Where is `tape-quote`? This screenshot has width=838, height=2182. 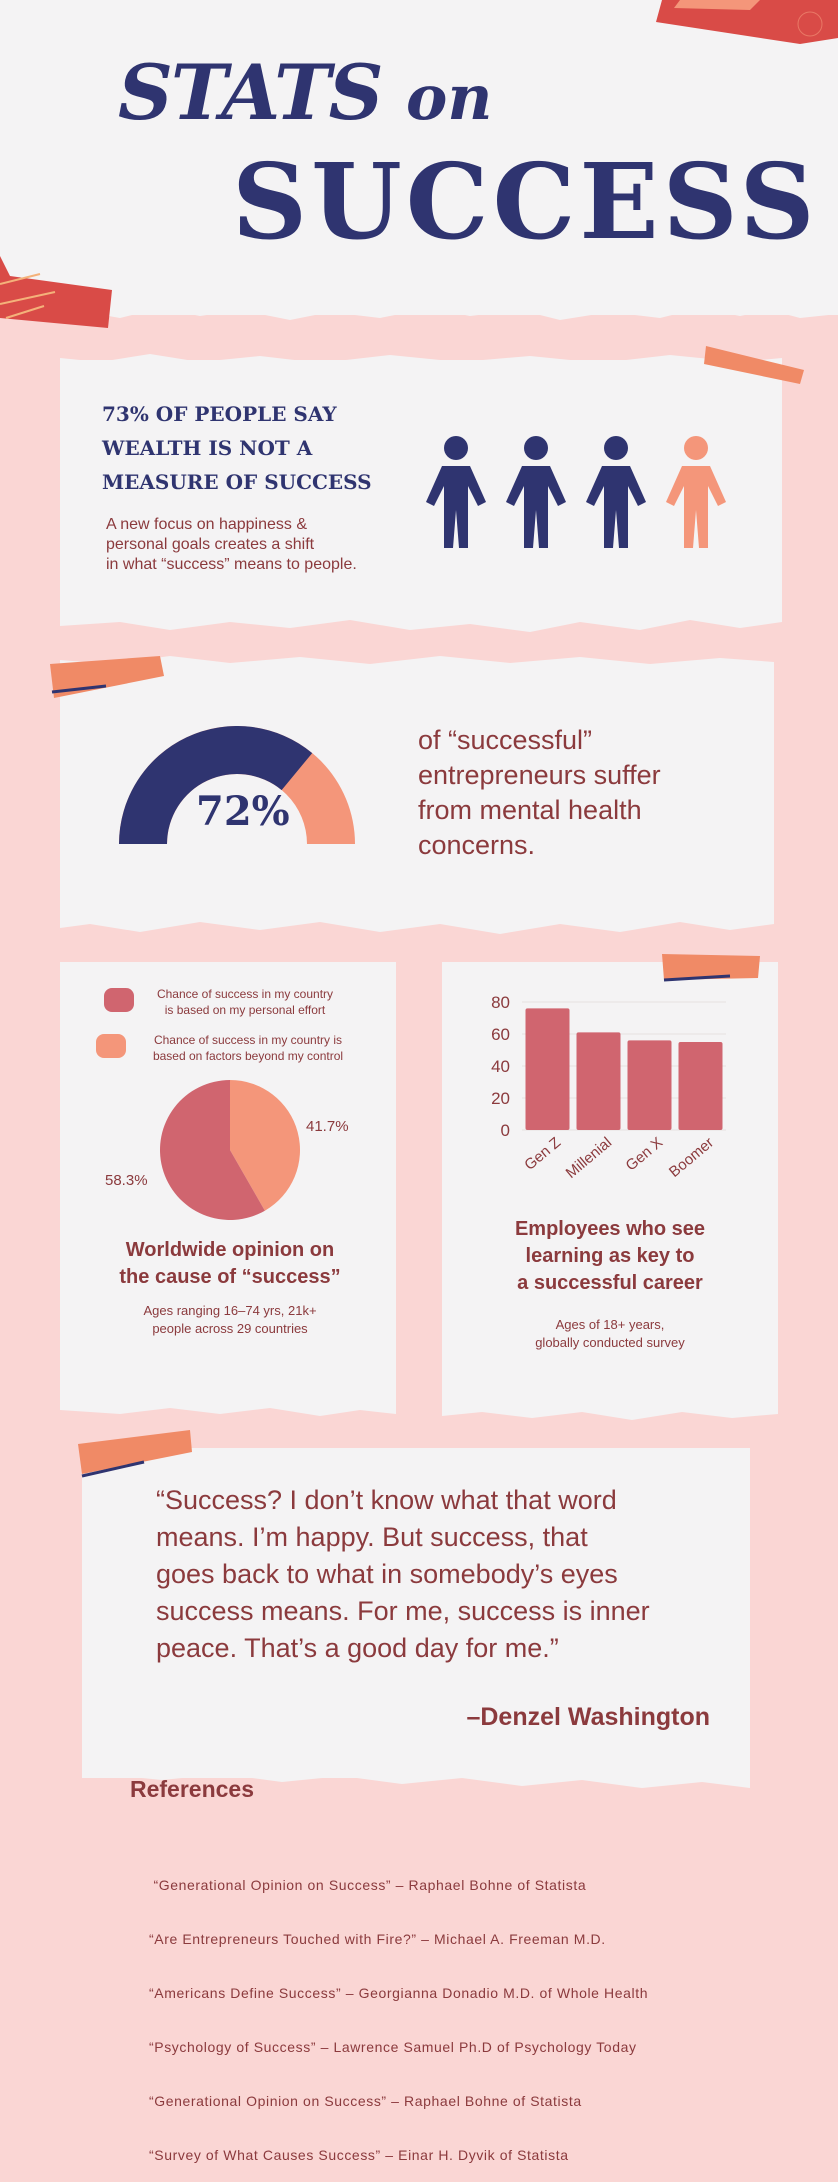
tape-quote is located at coordinates (135, 1454).